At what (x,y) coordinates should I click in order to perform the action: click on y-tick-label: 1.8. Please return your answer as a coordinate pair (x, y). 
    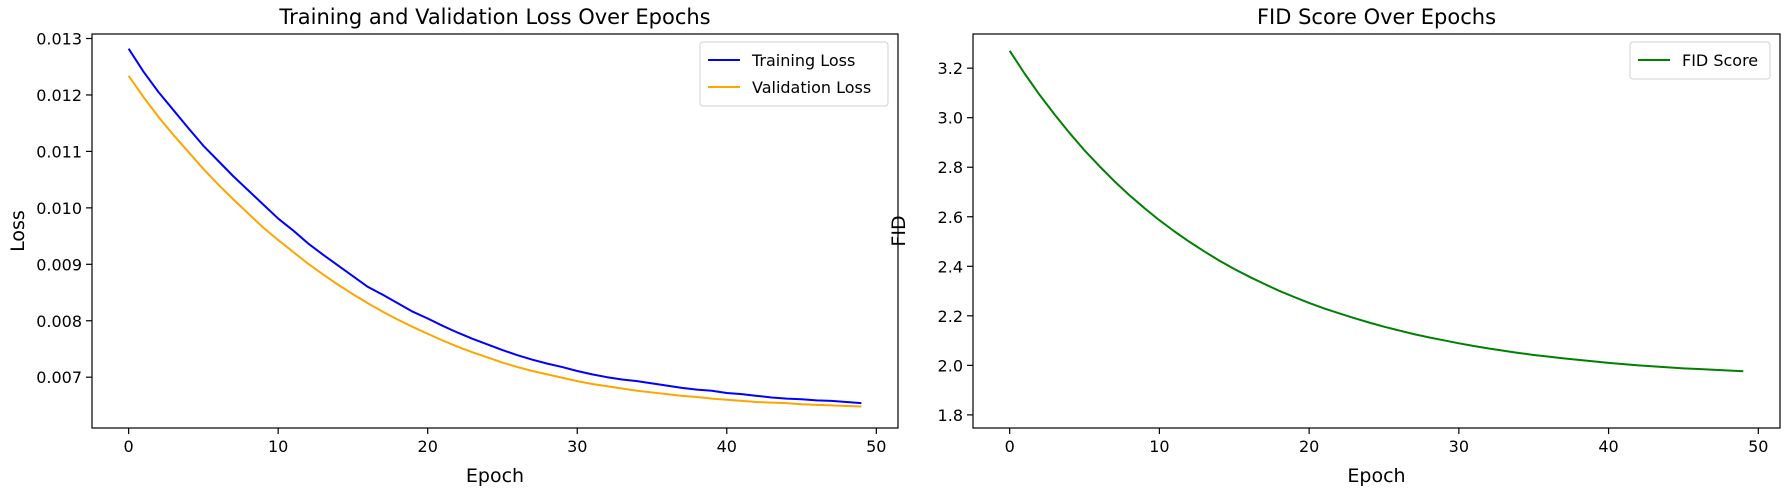
    Looking at the image, I should click on (950, 415).